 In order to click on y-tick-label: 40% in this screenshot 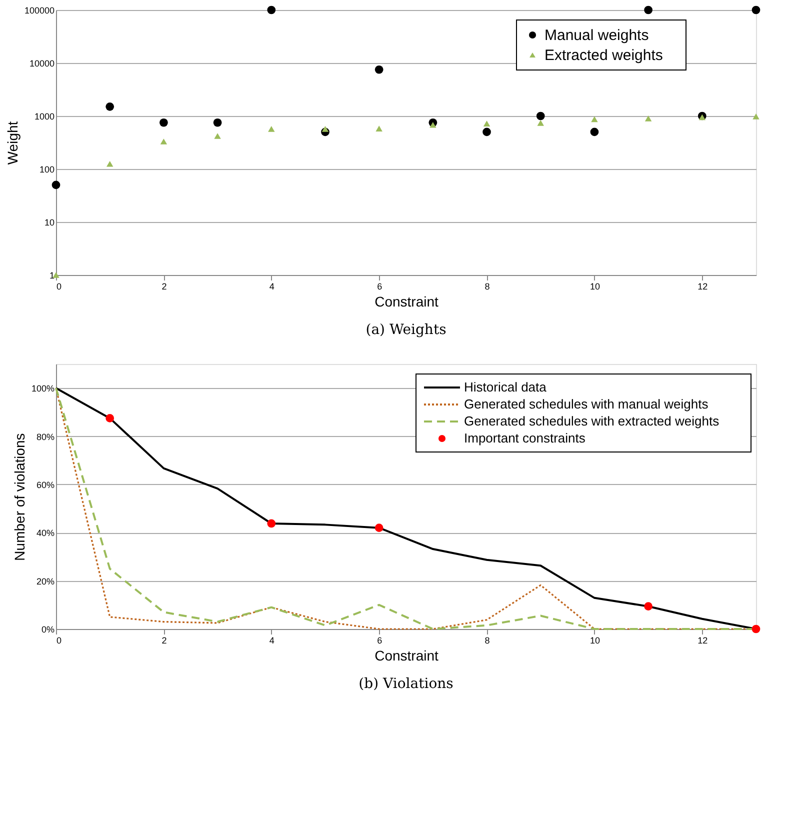, I will do `click(45, 533)`.